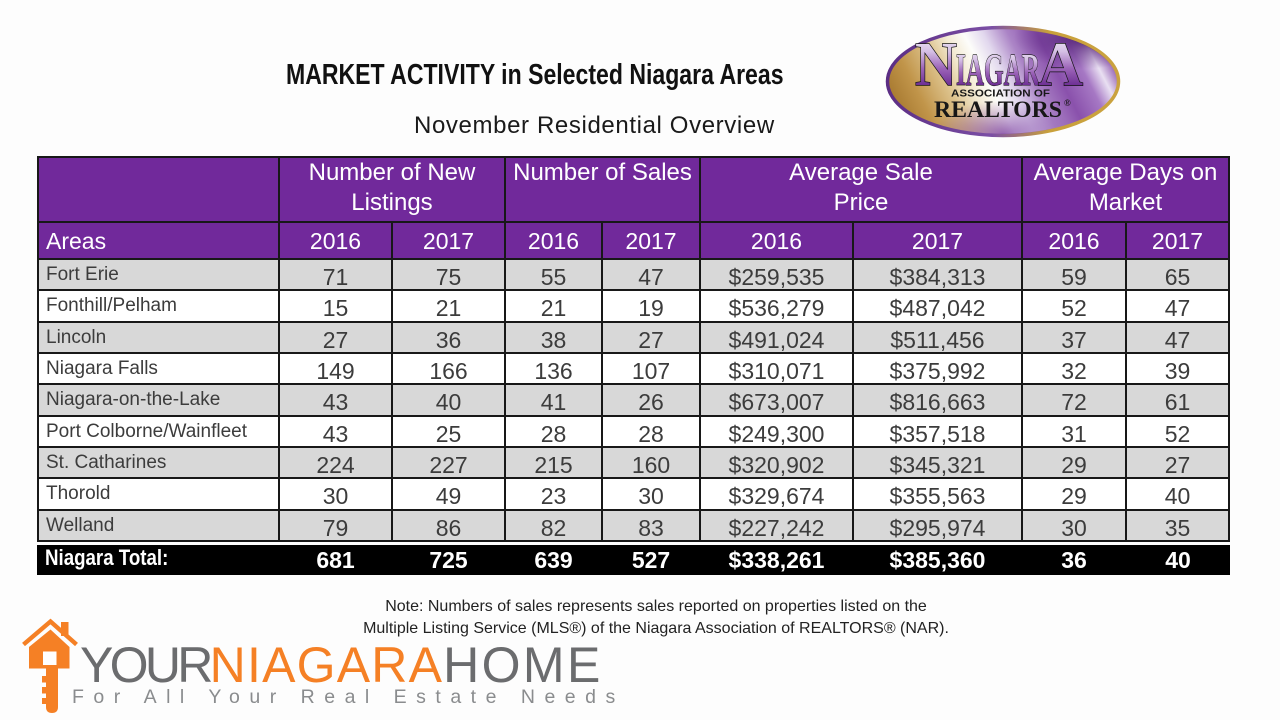  I want to click on svg-text: N, so click(936, 65).